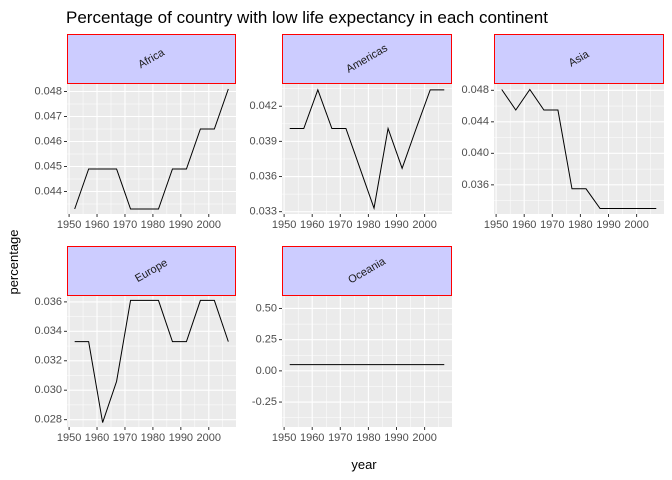 This screenshot has height=480, width=672. I want to click on y-tick-label: 0.039, so click(263, 141).